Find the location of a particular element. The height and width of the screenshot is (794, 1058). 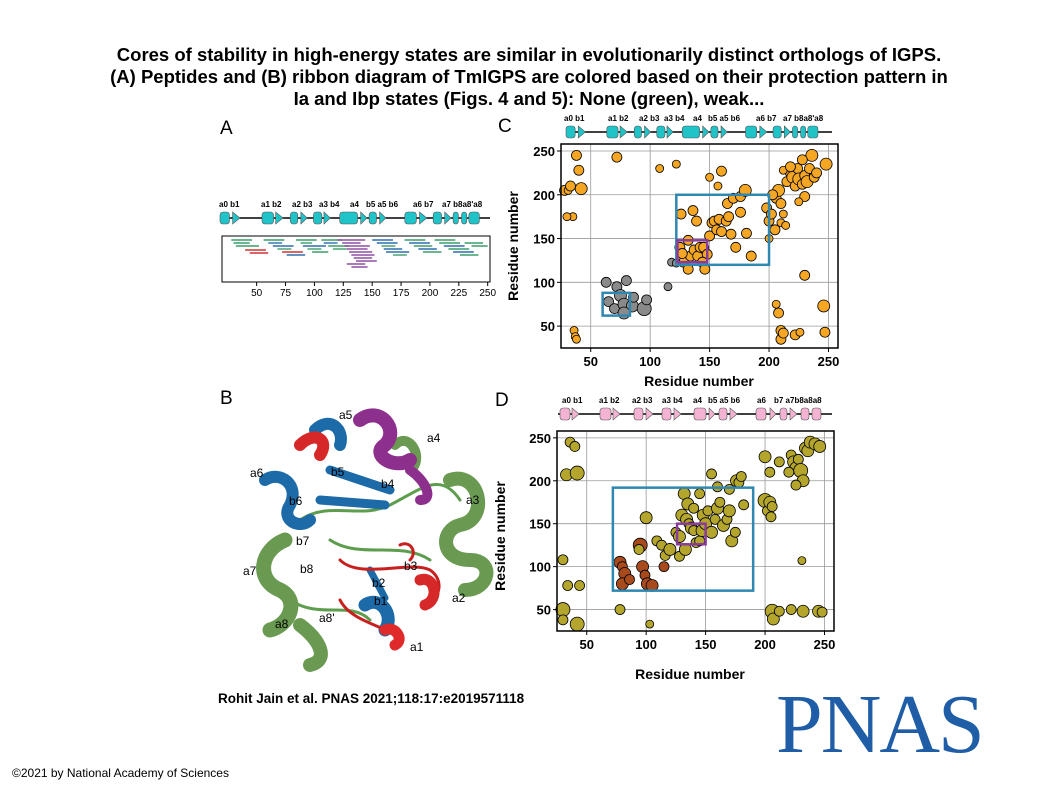

ribbon-label-b1: b1 is located at coordinates (381, 601).